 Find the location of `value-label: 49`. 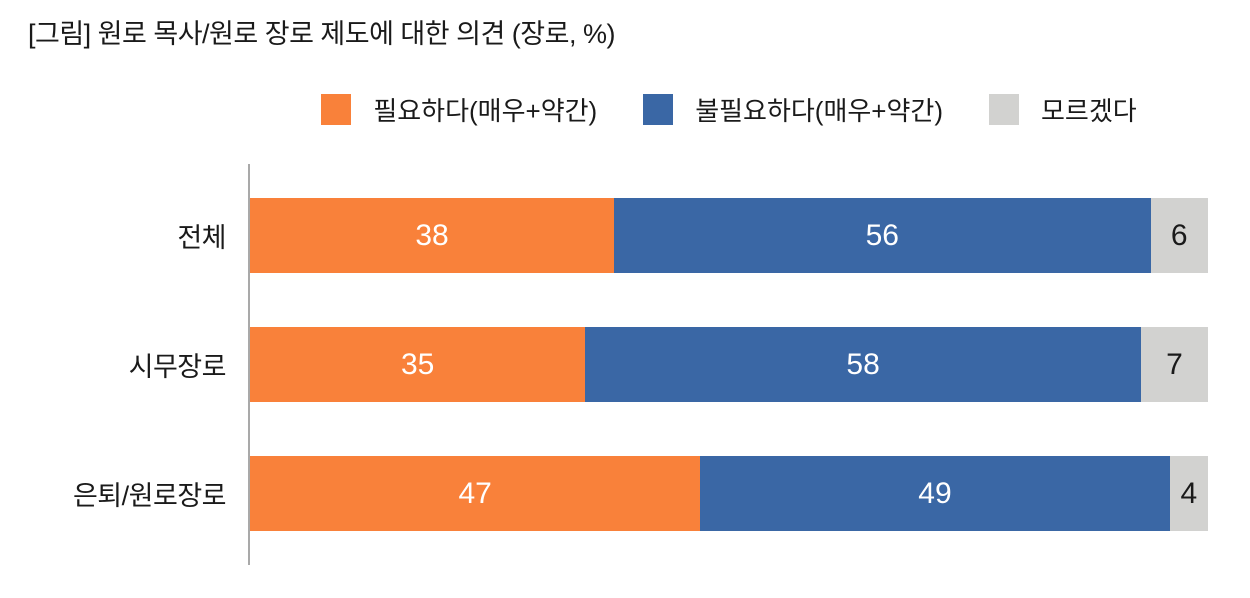

value-label: 49 is located at coordinates (935, 493).